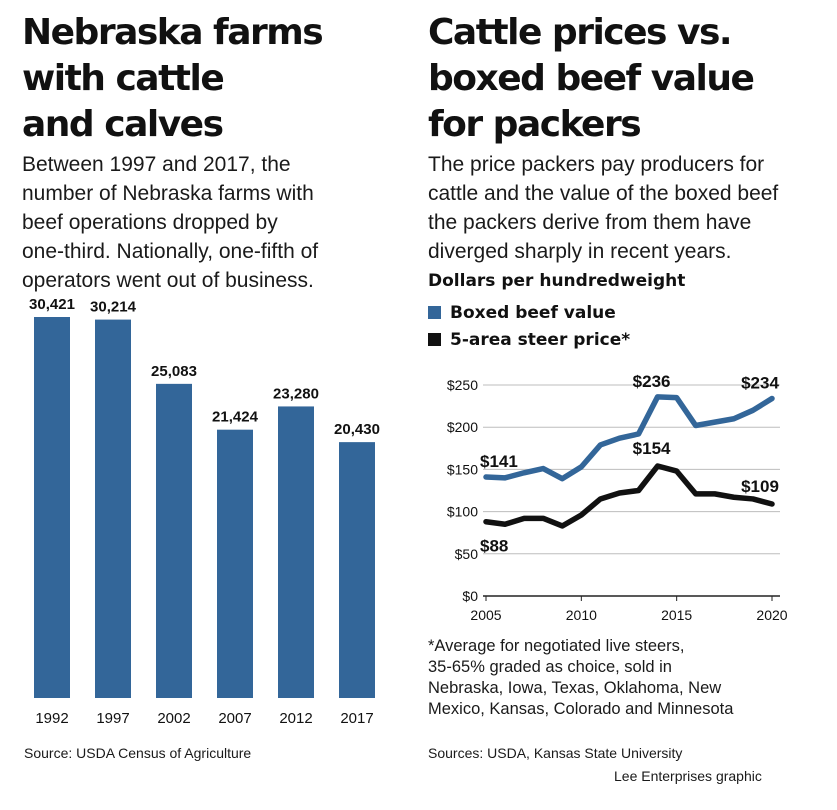 The image size is (837, 810). I want to click on right-title-line: Cattle prices vs., so click(580, 32).